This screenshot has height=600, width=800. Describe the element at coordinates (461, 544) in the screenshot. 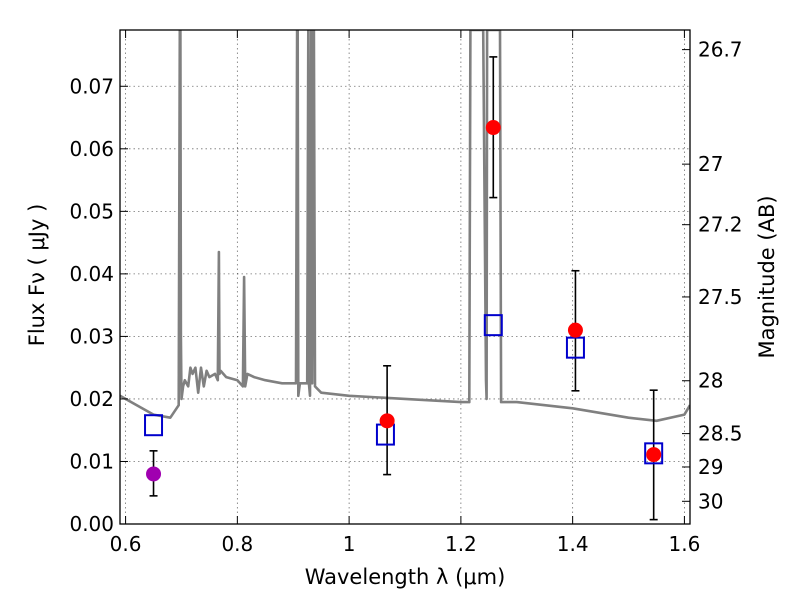

I see `x-tick-label: 1.2` at that location.